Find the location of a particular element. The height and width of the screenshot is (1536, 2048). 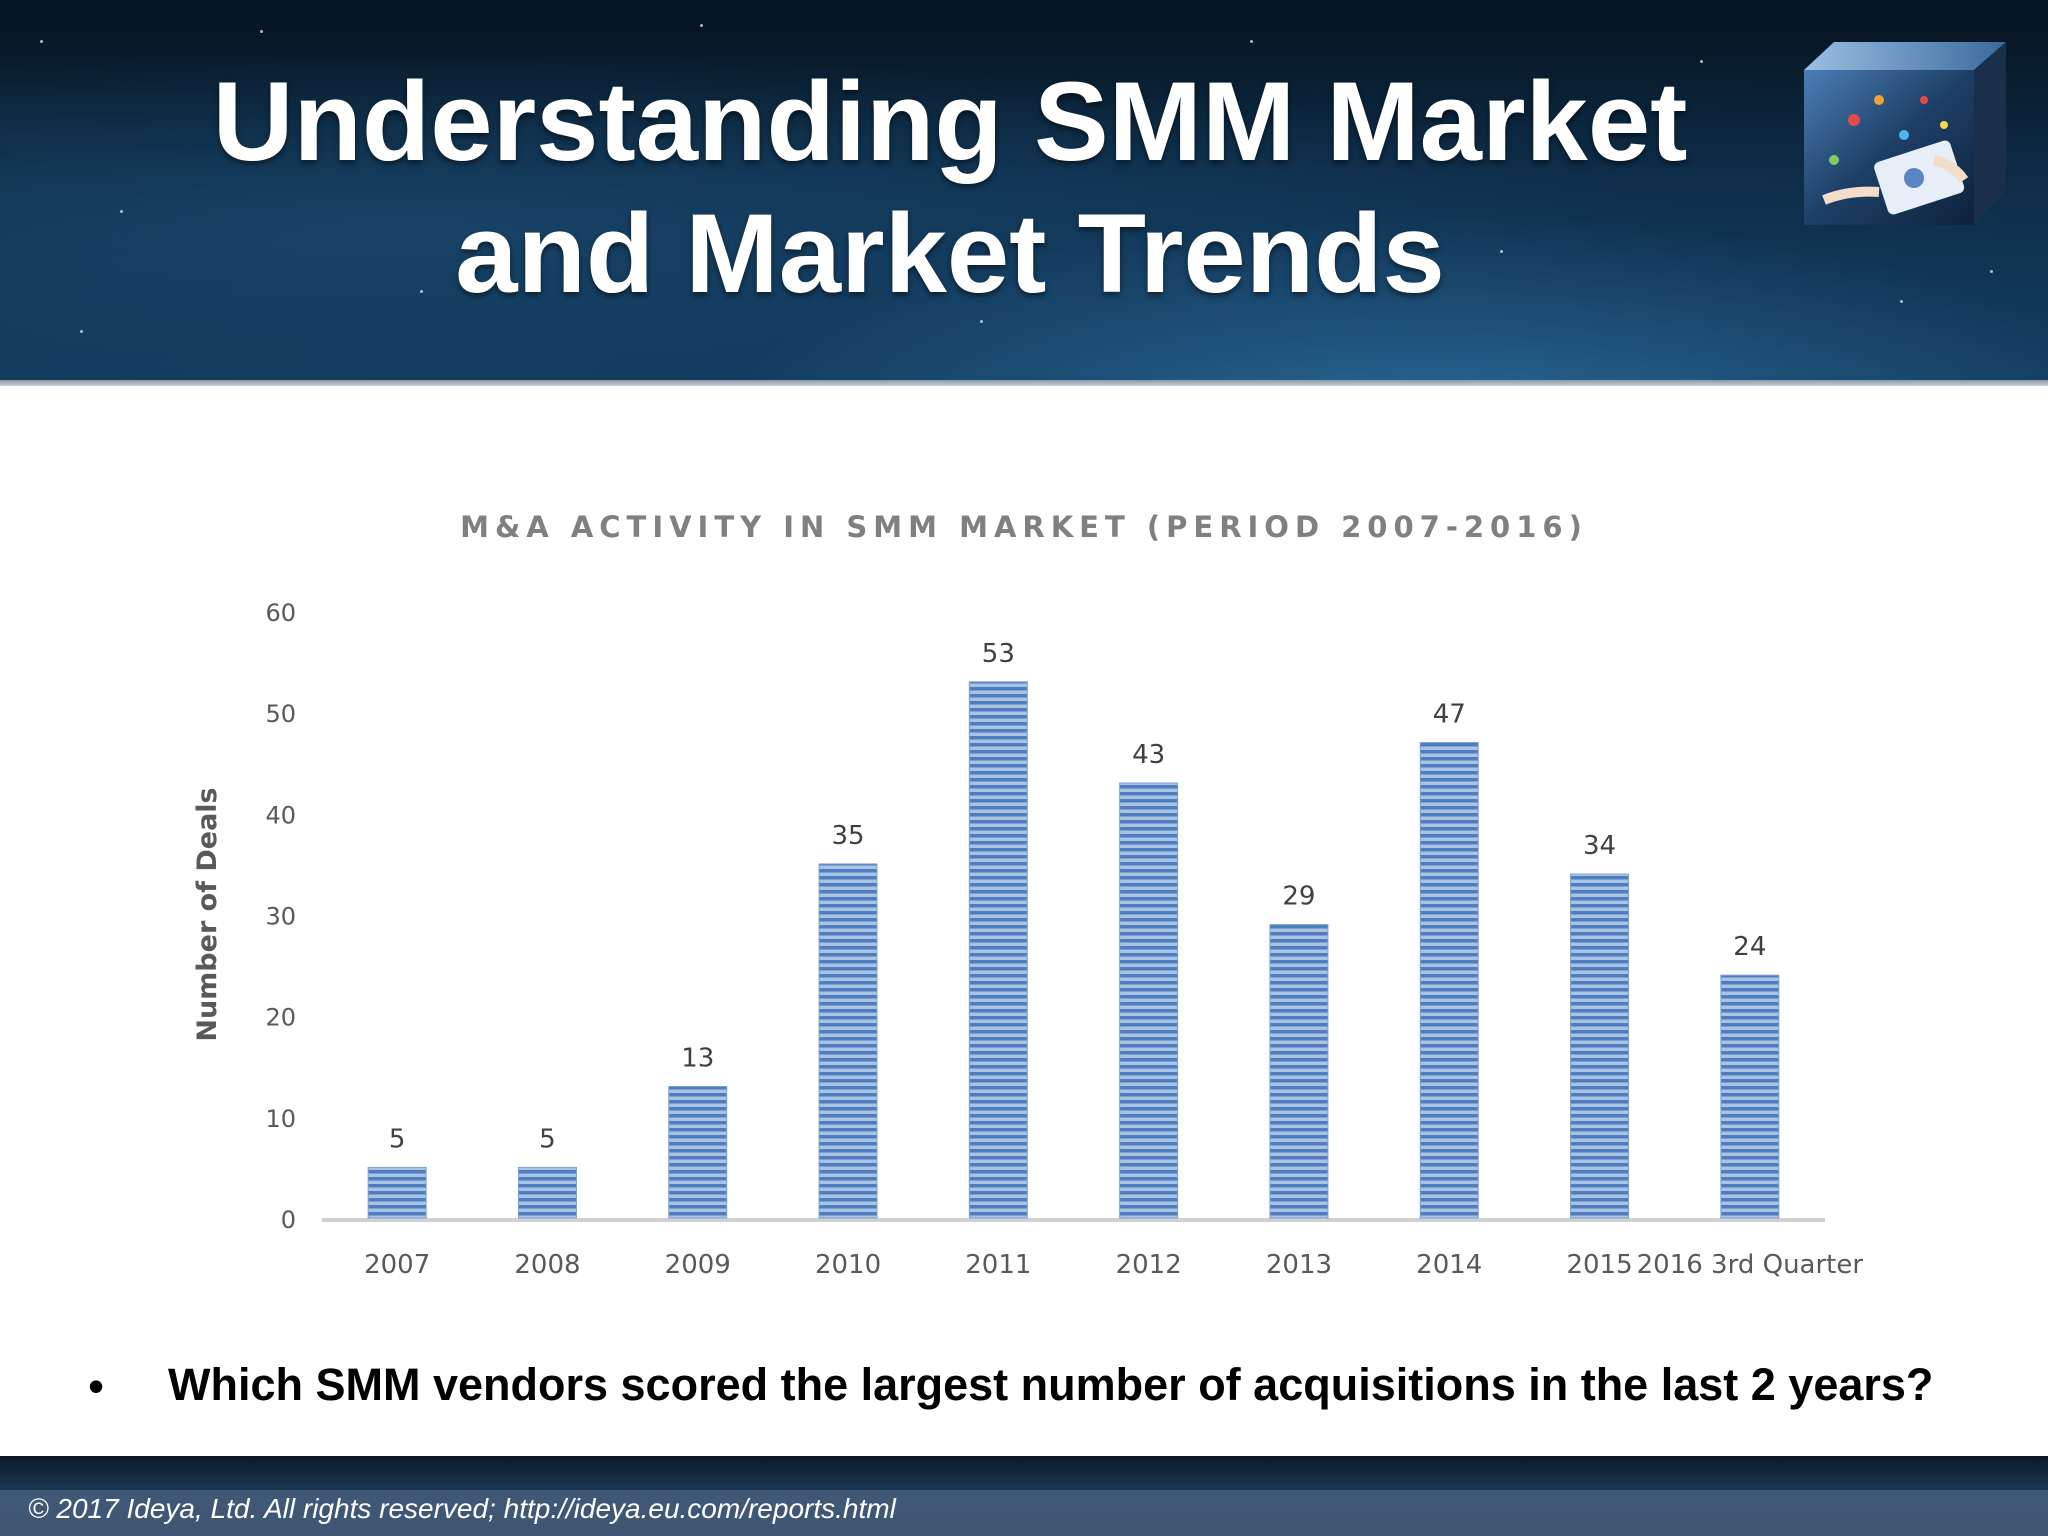

footer-bar is located at coordinates (1024, 1513).